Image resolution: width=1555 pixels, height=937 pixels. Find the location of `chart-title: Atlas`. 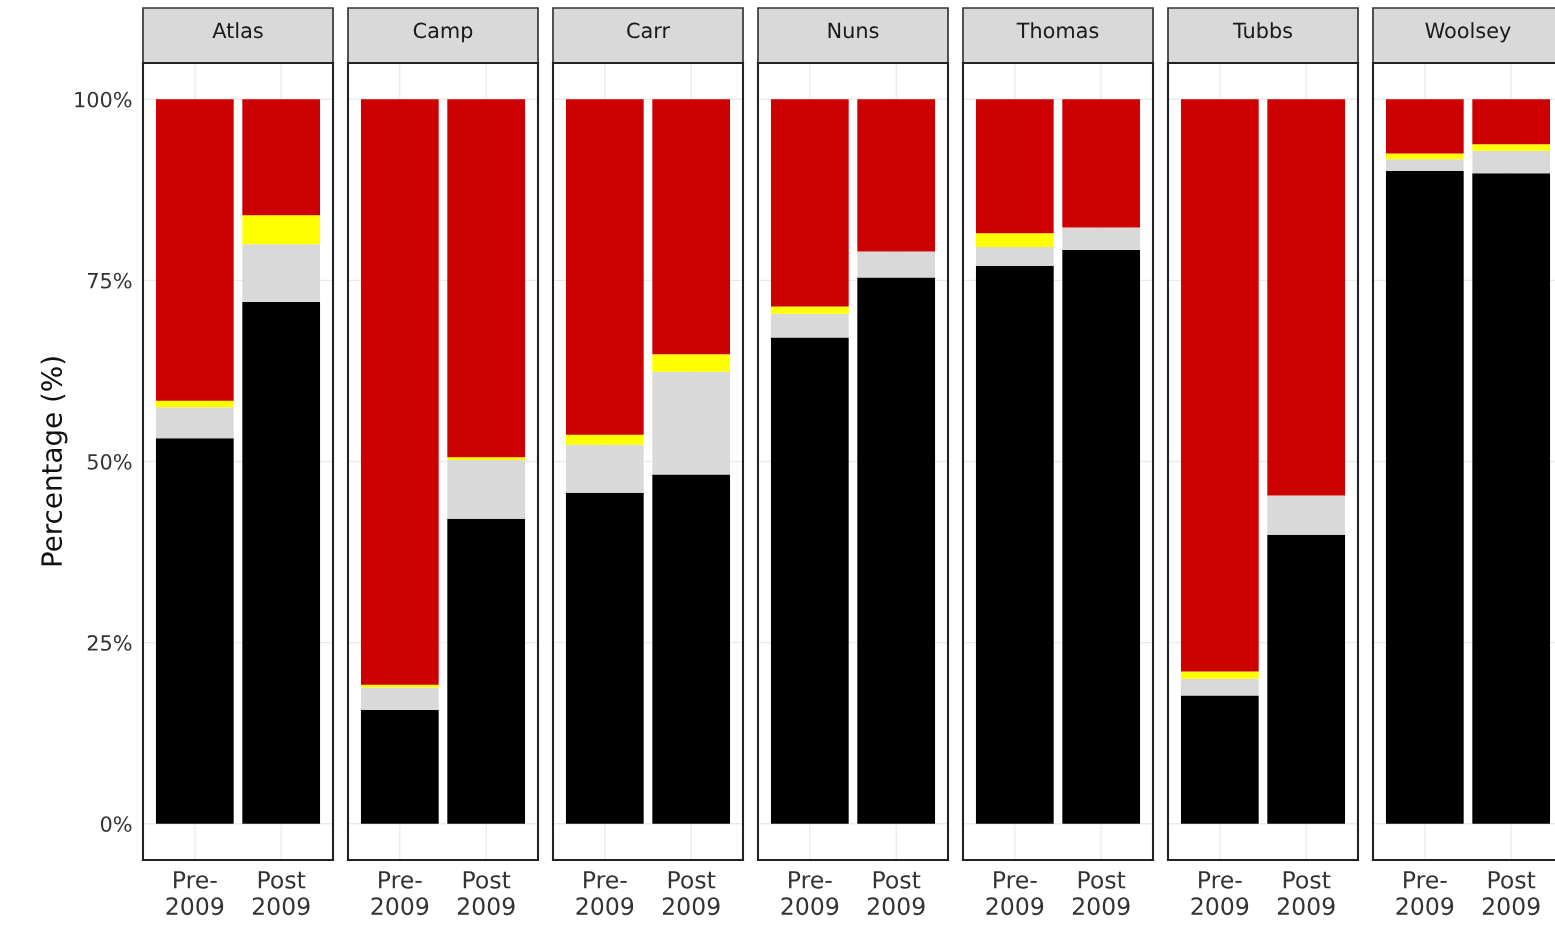

chart-title: Atlas is located at coordinates (237, 30).